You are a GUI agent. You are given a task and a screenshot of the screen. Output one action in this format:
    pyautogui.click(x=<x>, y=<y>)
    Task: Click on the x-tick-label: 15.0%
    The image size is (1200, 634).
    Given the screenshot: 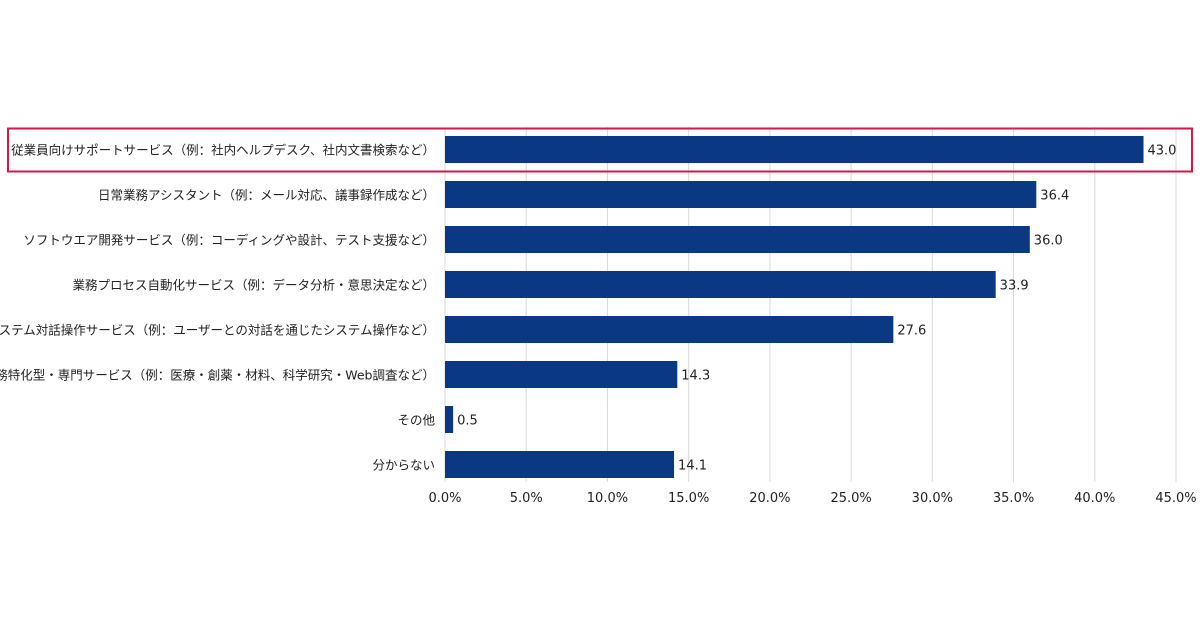 What is the action you would take?
    pyautogui.click(x=688, y=498)
    